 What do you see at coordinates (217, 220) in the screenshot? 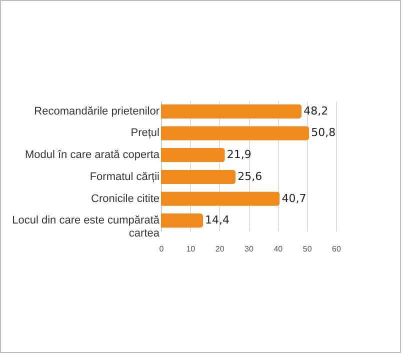
I see `data-label: 14,4` at bounding box center [217, 220].